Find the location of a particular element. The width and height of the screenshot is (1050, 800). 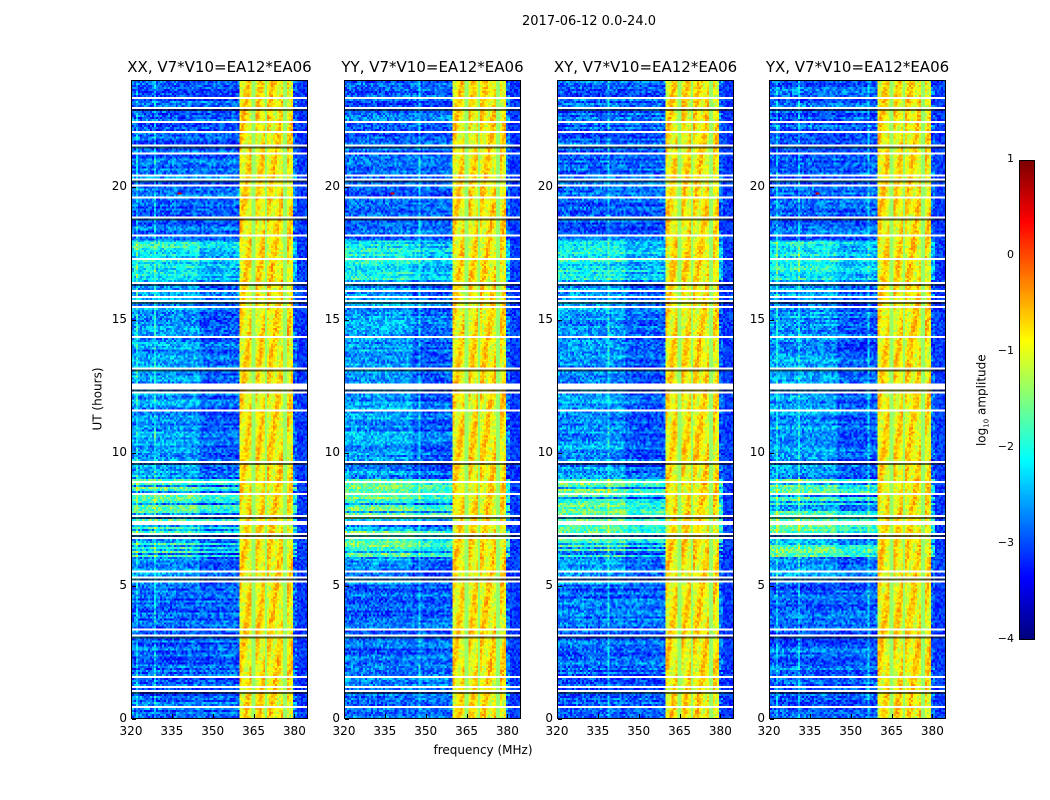

colorbar-tick-label: −1 is located at coordinates (1005, 350).